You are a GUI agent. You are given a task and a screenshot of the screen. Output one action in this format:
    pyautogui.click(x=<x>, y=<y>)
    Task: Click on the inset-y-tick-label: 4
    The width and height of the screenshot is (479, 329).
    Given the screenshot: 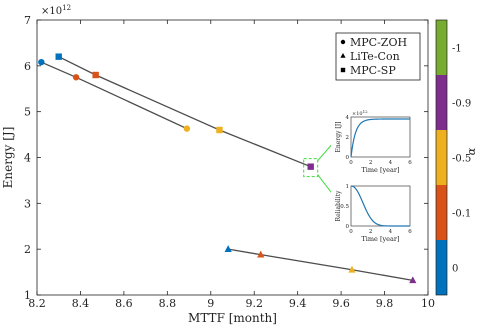 What is the action you would take?
    pyautogui.click(x=348, y=118)
    